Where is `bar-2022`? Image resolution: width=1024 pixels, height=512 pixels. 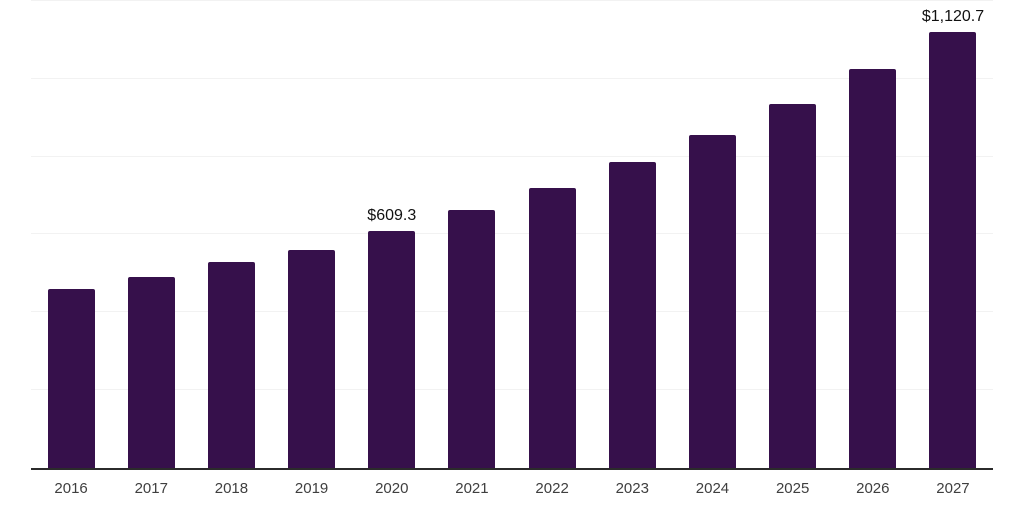
bar-2022 is located at coordinates (552, 327).